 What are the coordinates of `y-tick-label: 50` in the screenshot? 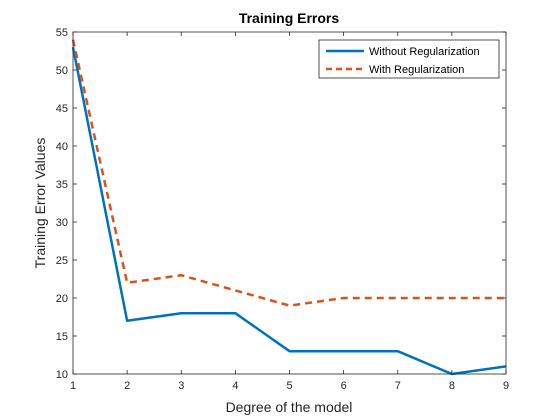 It's located at (62, 71).